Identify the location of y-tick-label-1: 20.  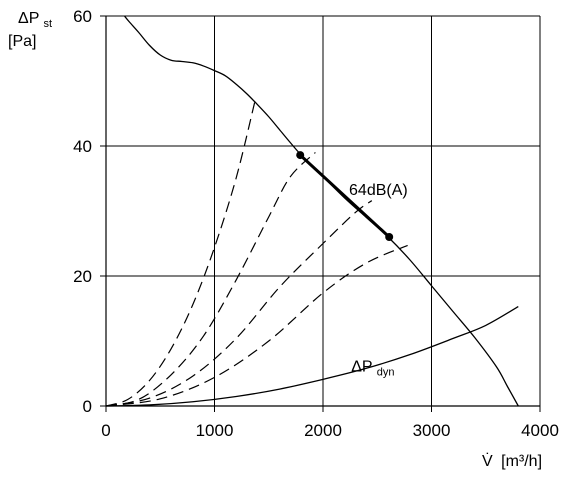
(82, 276).